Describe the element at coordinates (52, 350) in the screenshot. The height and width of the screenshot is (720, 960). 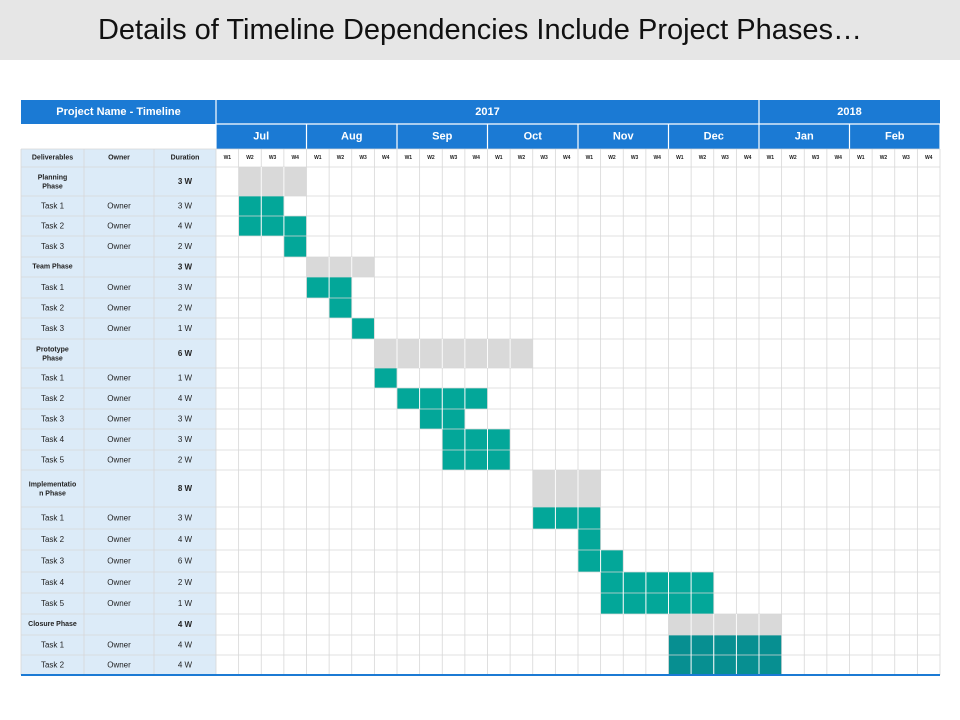
I see `deliverable-name-line: Prototype` at that location.